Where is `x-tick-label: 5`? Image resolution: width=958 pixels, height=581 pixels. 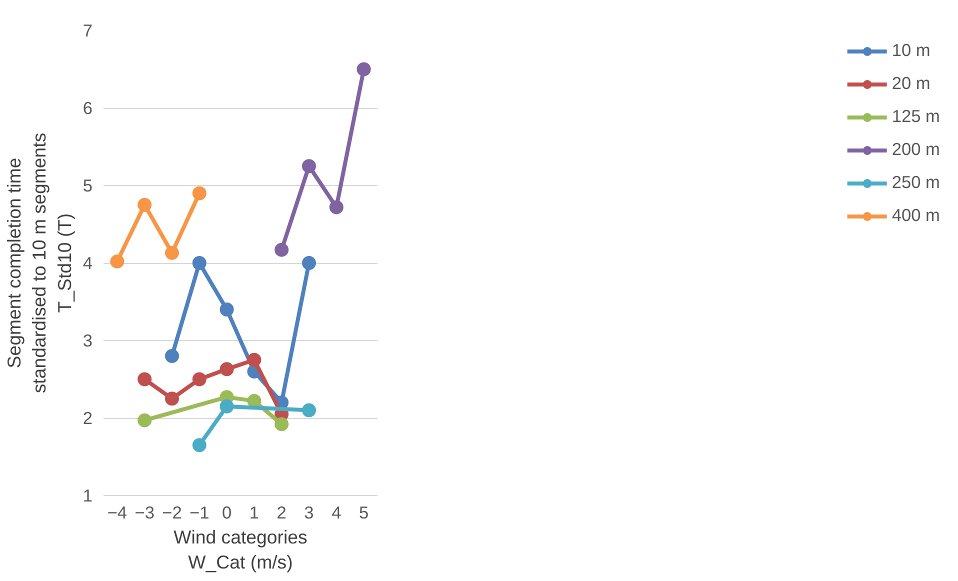 x-tick-label: 5 is located at coordinates (363, 512).